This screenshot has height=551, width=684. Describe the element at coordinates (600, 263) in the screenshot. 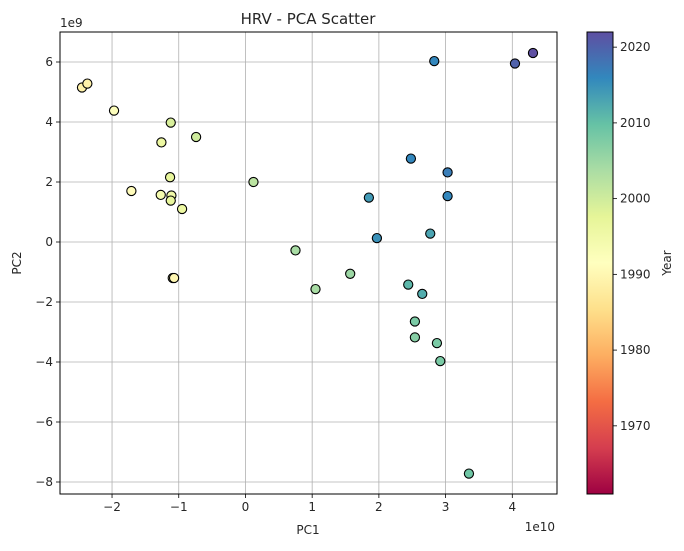

I see `colorbar` at that location.